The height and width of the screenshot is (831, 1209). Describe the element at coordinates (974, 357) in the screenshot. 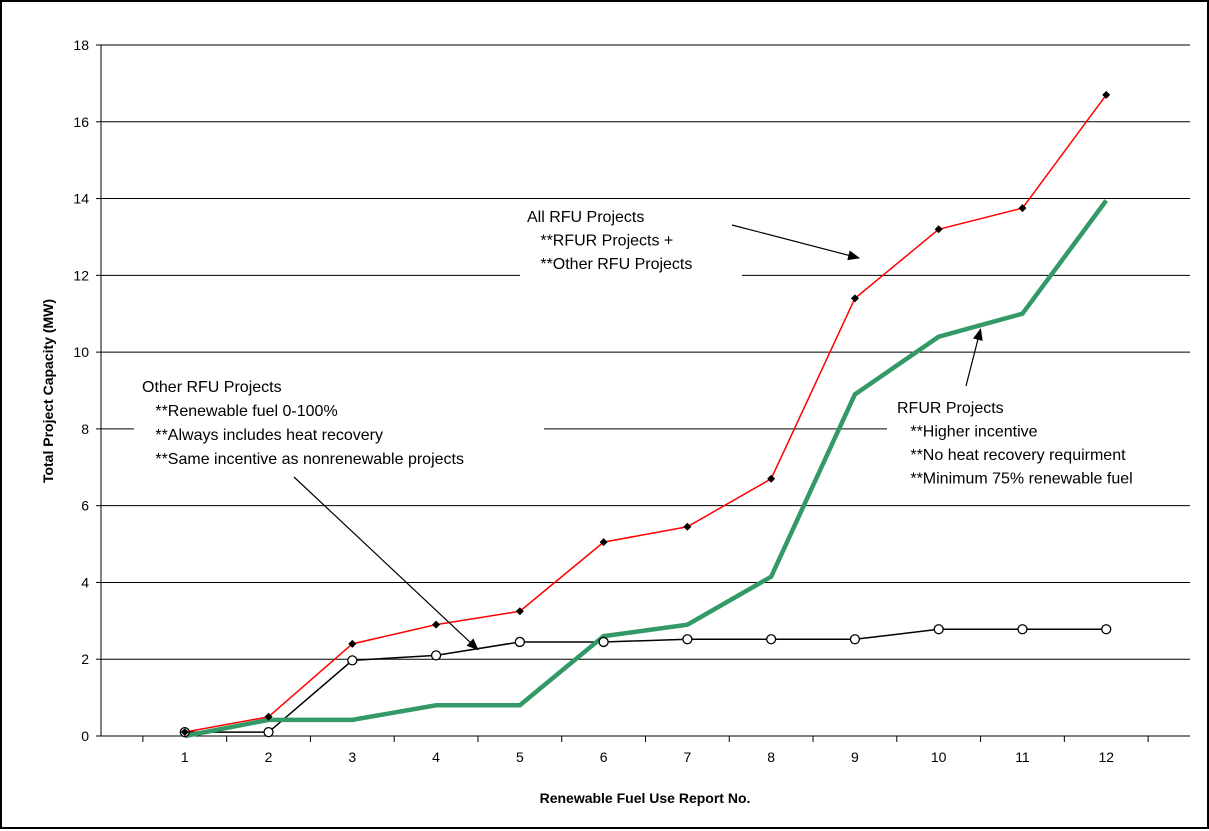

I see `annotation-arrow-rfur` at that location.